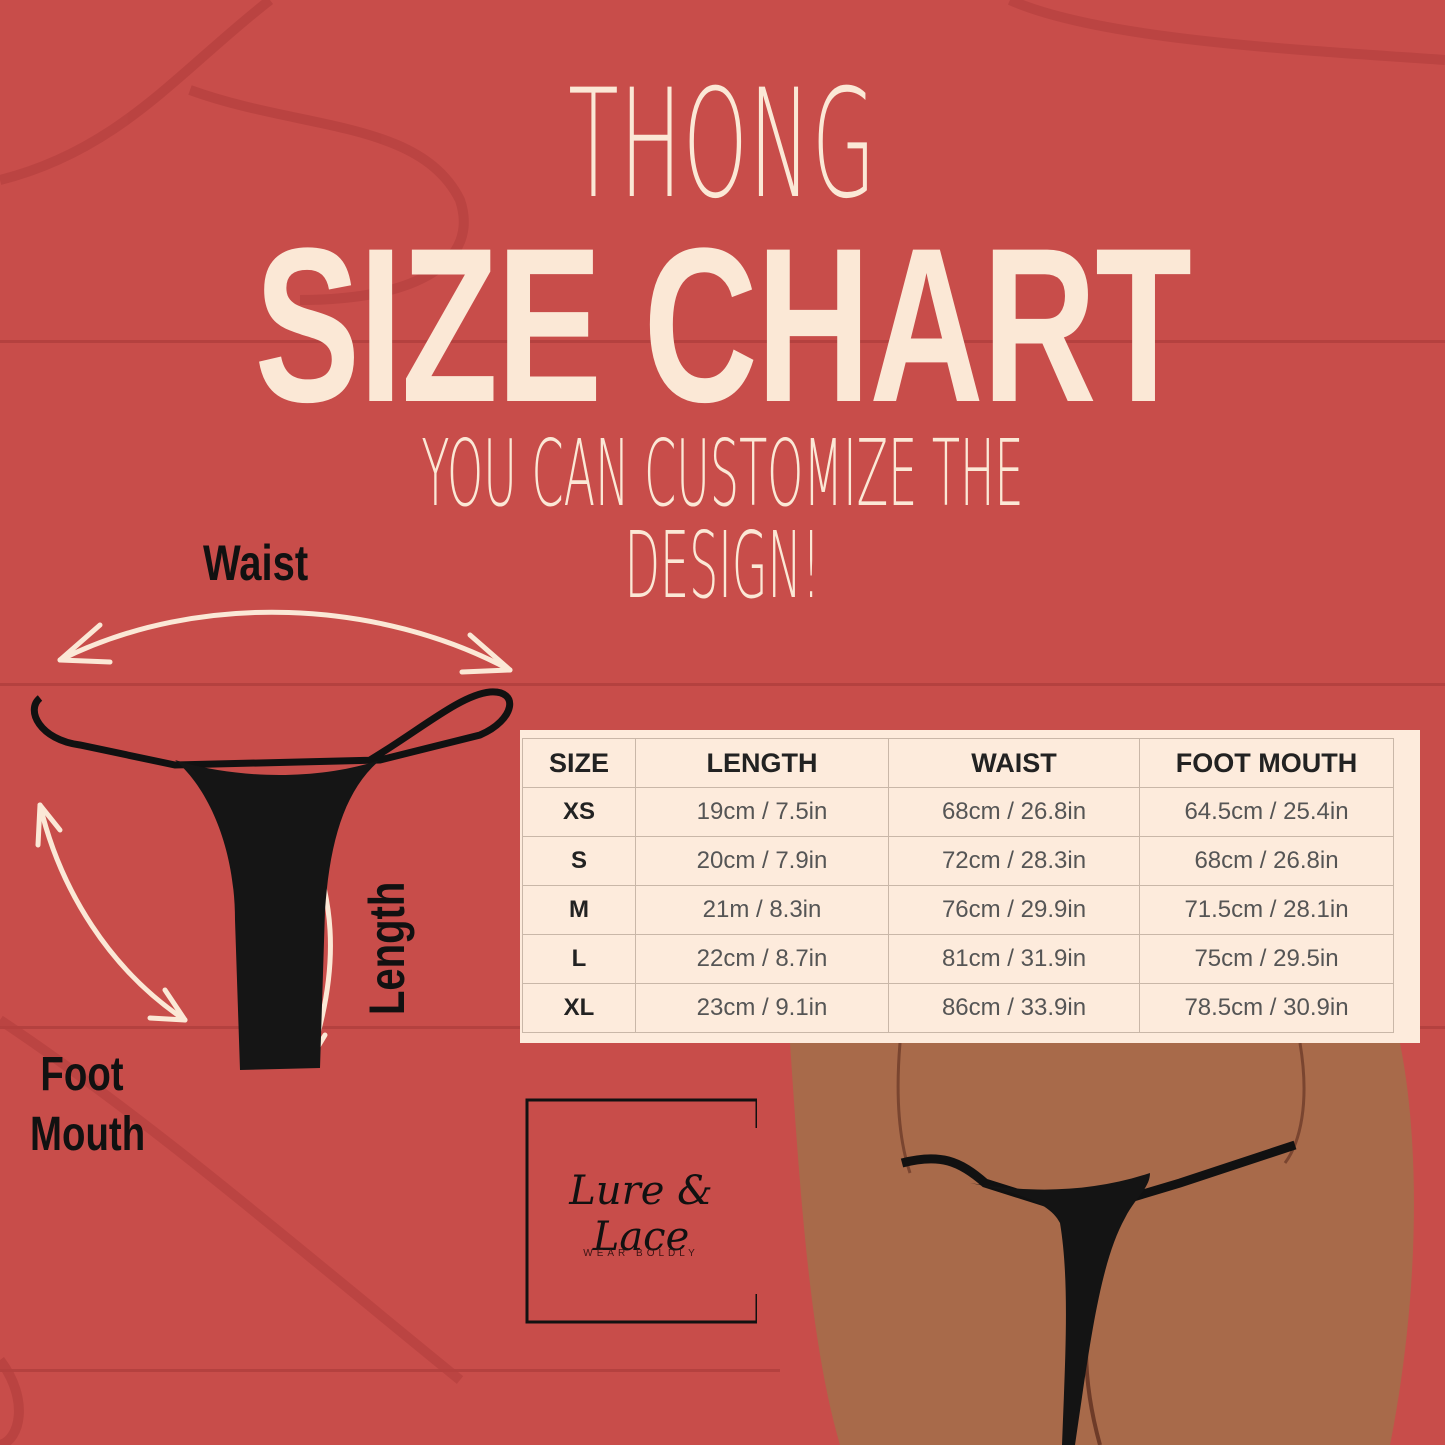 Image resolution: width=1445 pixels, height=1445 pixels. I want to click on cell-waist: 86cm / 33.9in, so click(1014, 1008).